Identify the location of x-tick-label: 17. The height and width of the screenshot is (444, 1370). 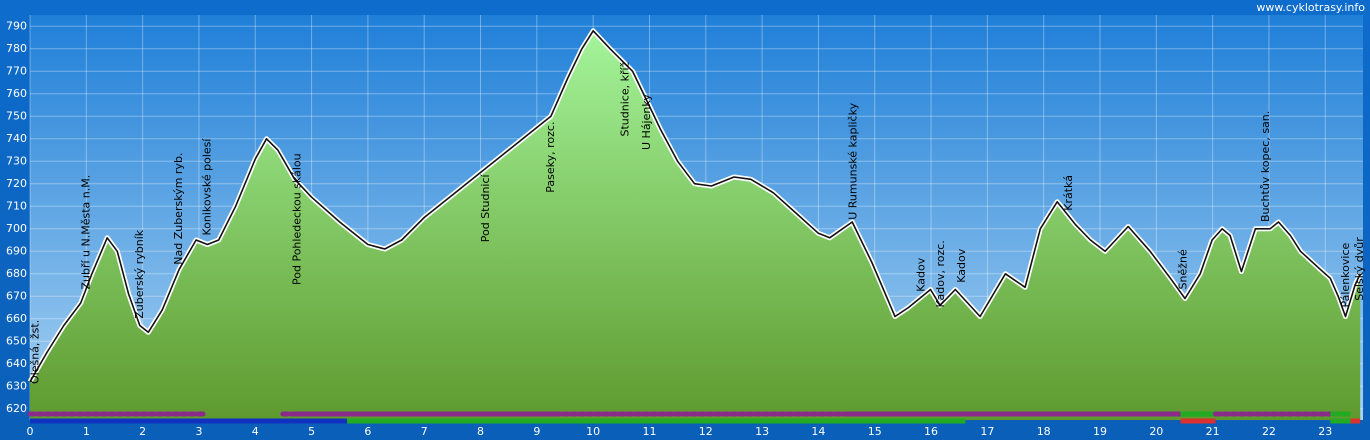
(987, 431).